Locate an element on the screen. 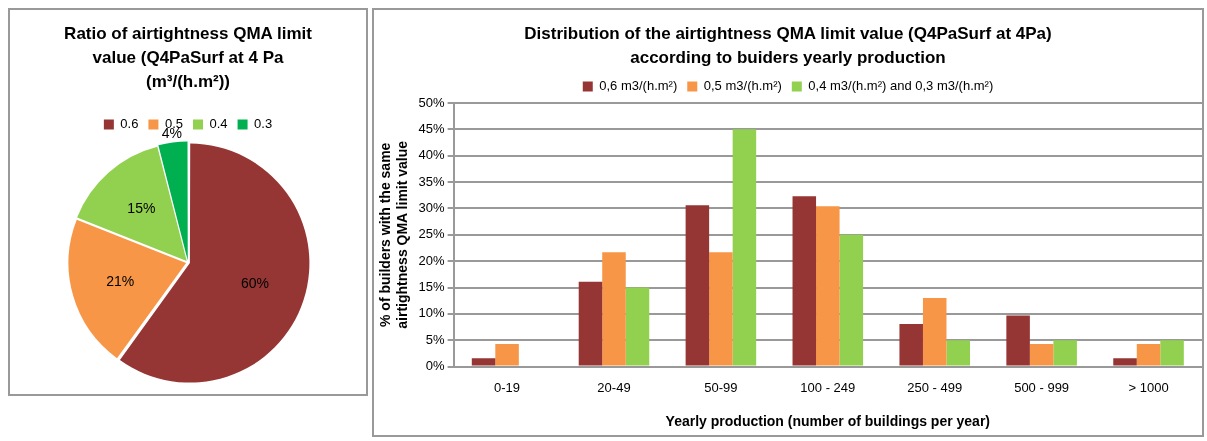 The image size is (1207, 441). y-tick-label: 25% is located at coordinates (432, 234).